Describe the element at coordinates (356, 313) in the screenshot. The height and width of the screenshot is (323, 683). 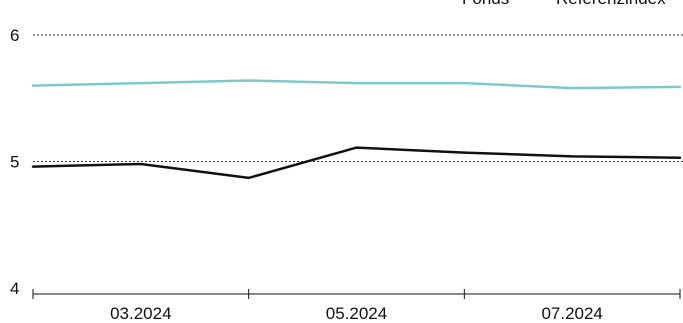
I see `x-tick-label-05.2024: 05.2024` at that location.